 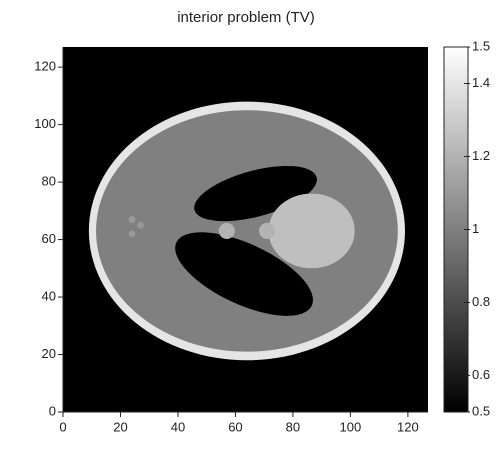 What do you see at coordinates (246, 17) in the screenshot?
I see `chart-title: interior problem (TV)` at bounding box center [246, 17].